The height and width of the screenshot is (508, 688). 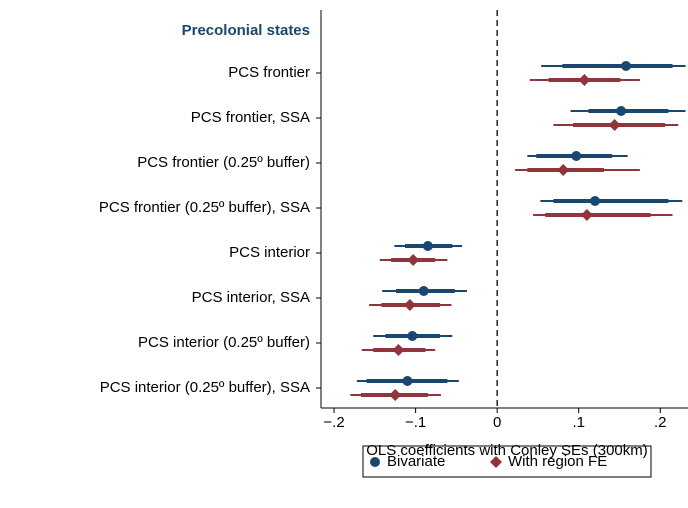 I want to click on x-tick-label: −.1, so click(x=415, y=422).